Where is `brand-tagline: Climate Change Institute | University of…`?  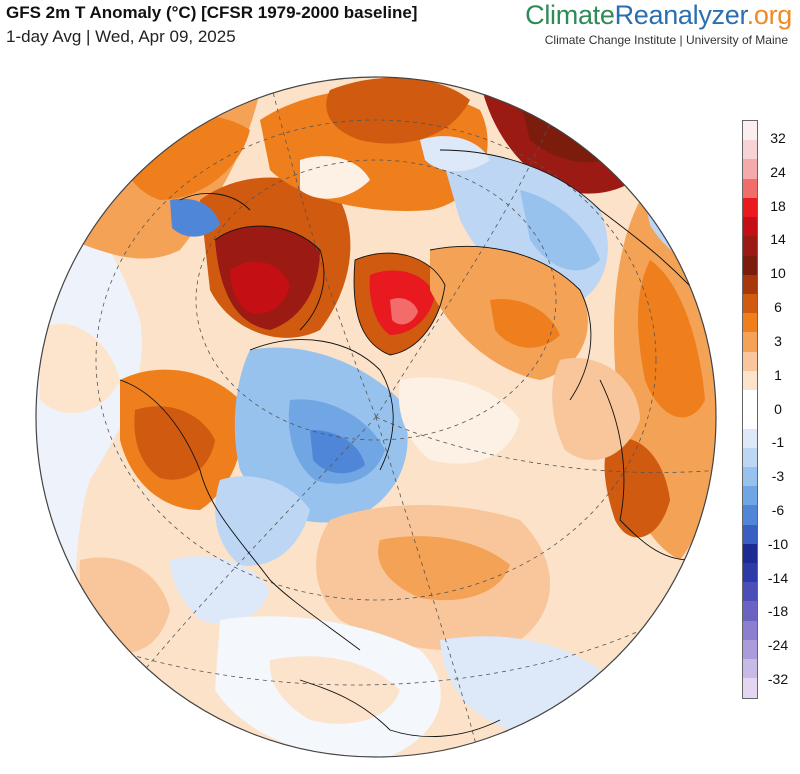 brand-tagline: Climate Change Institute | University of… is located at coordinates (666, 40).